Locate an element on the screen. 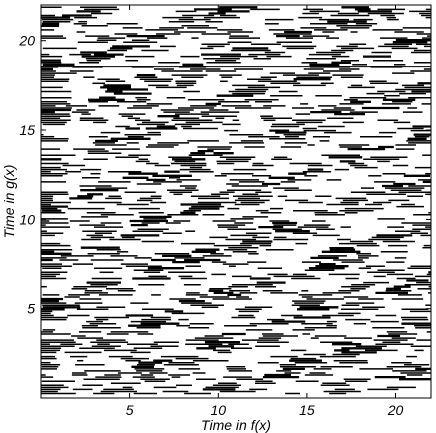 This screenshot has width=436, height=433. x-tick-label: 20 is located at coordinates (395, 410).